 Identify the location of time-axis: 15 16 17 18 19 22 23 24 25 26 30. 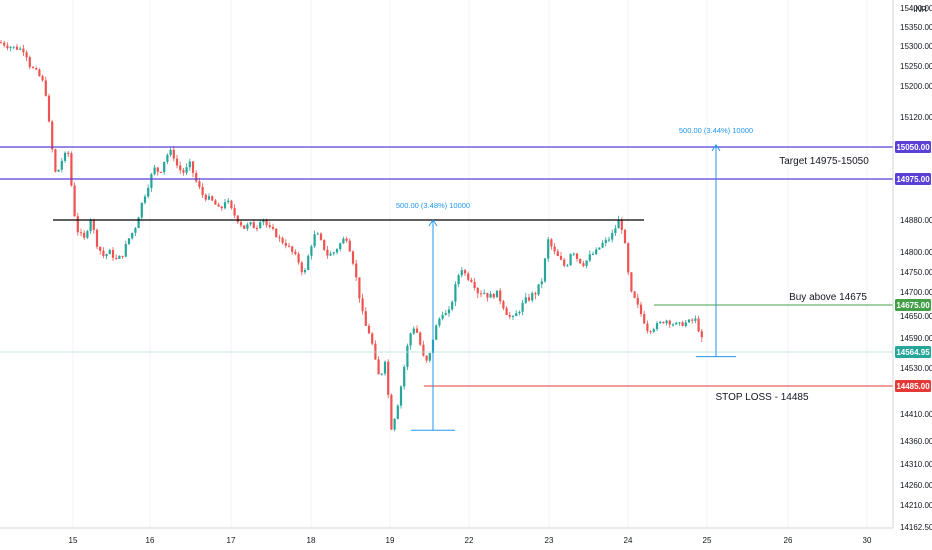
(470, 540).